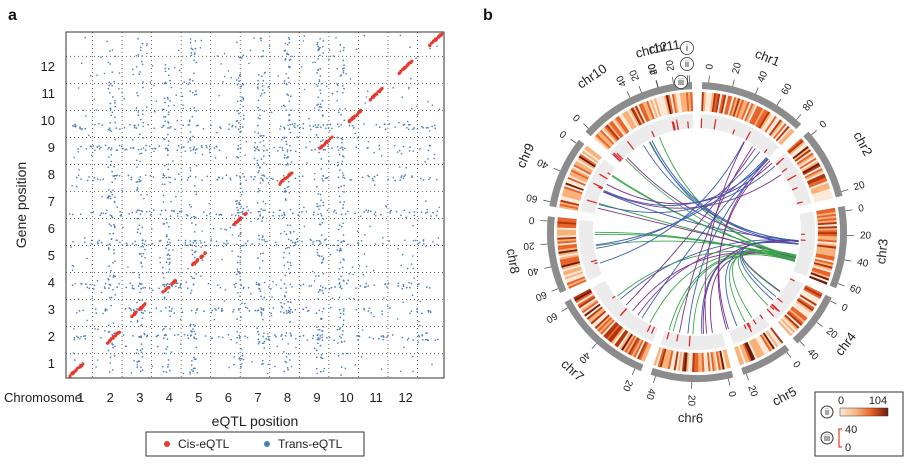  Describe the element at coordinates (763, 76) in the screenshot. I see `position-label: 40` at that location.